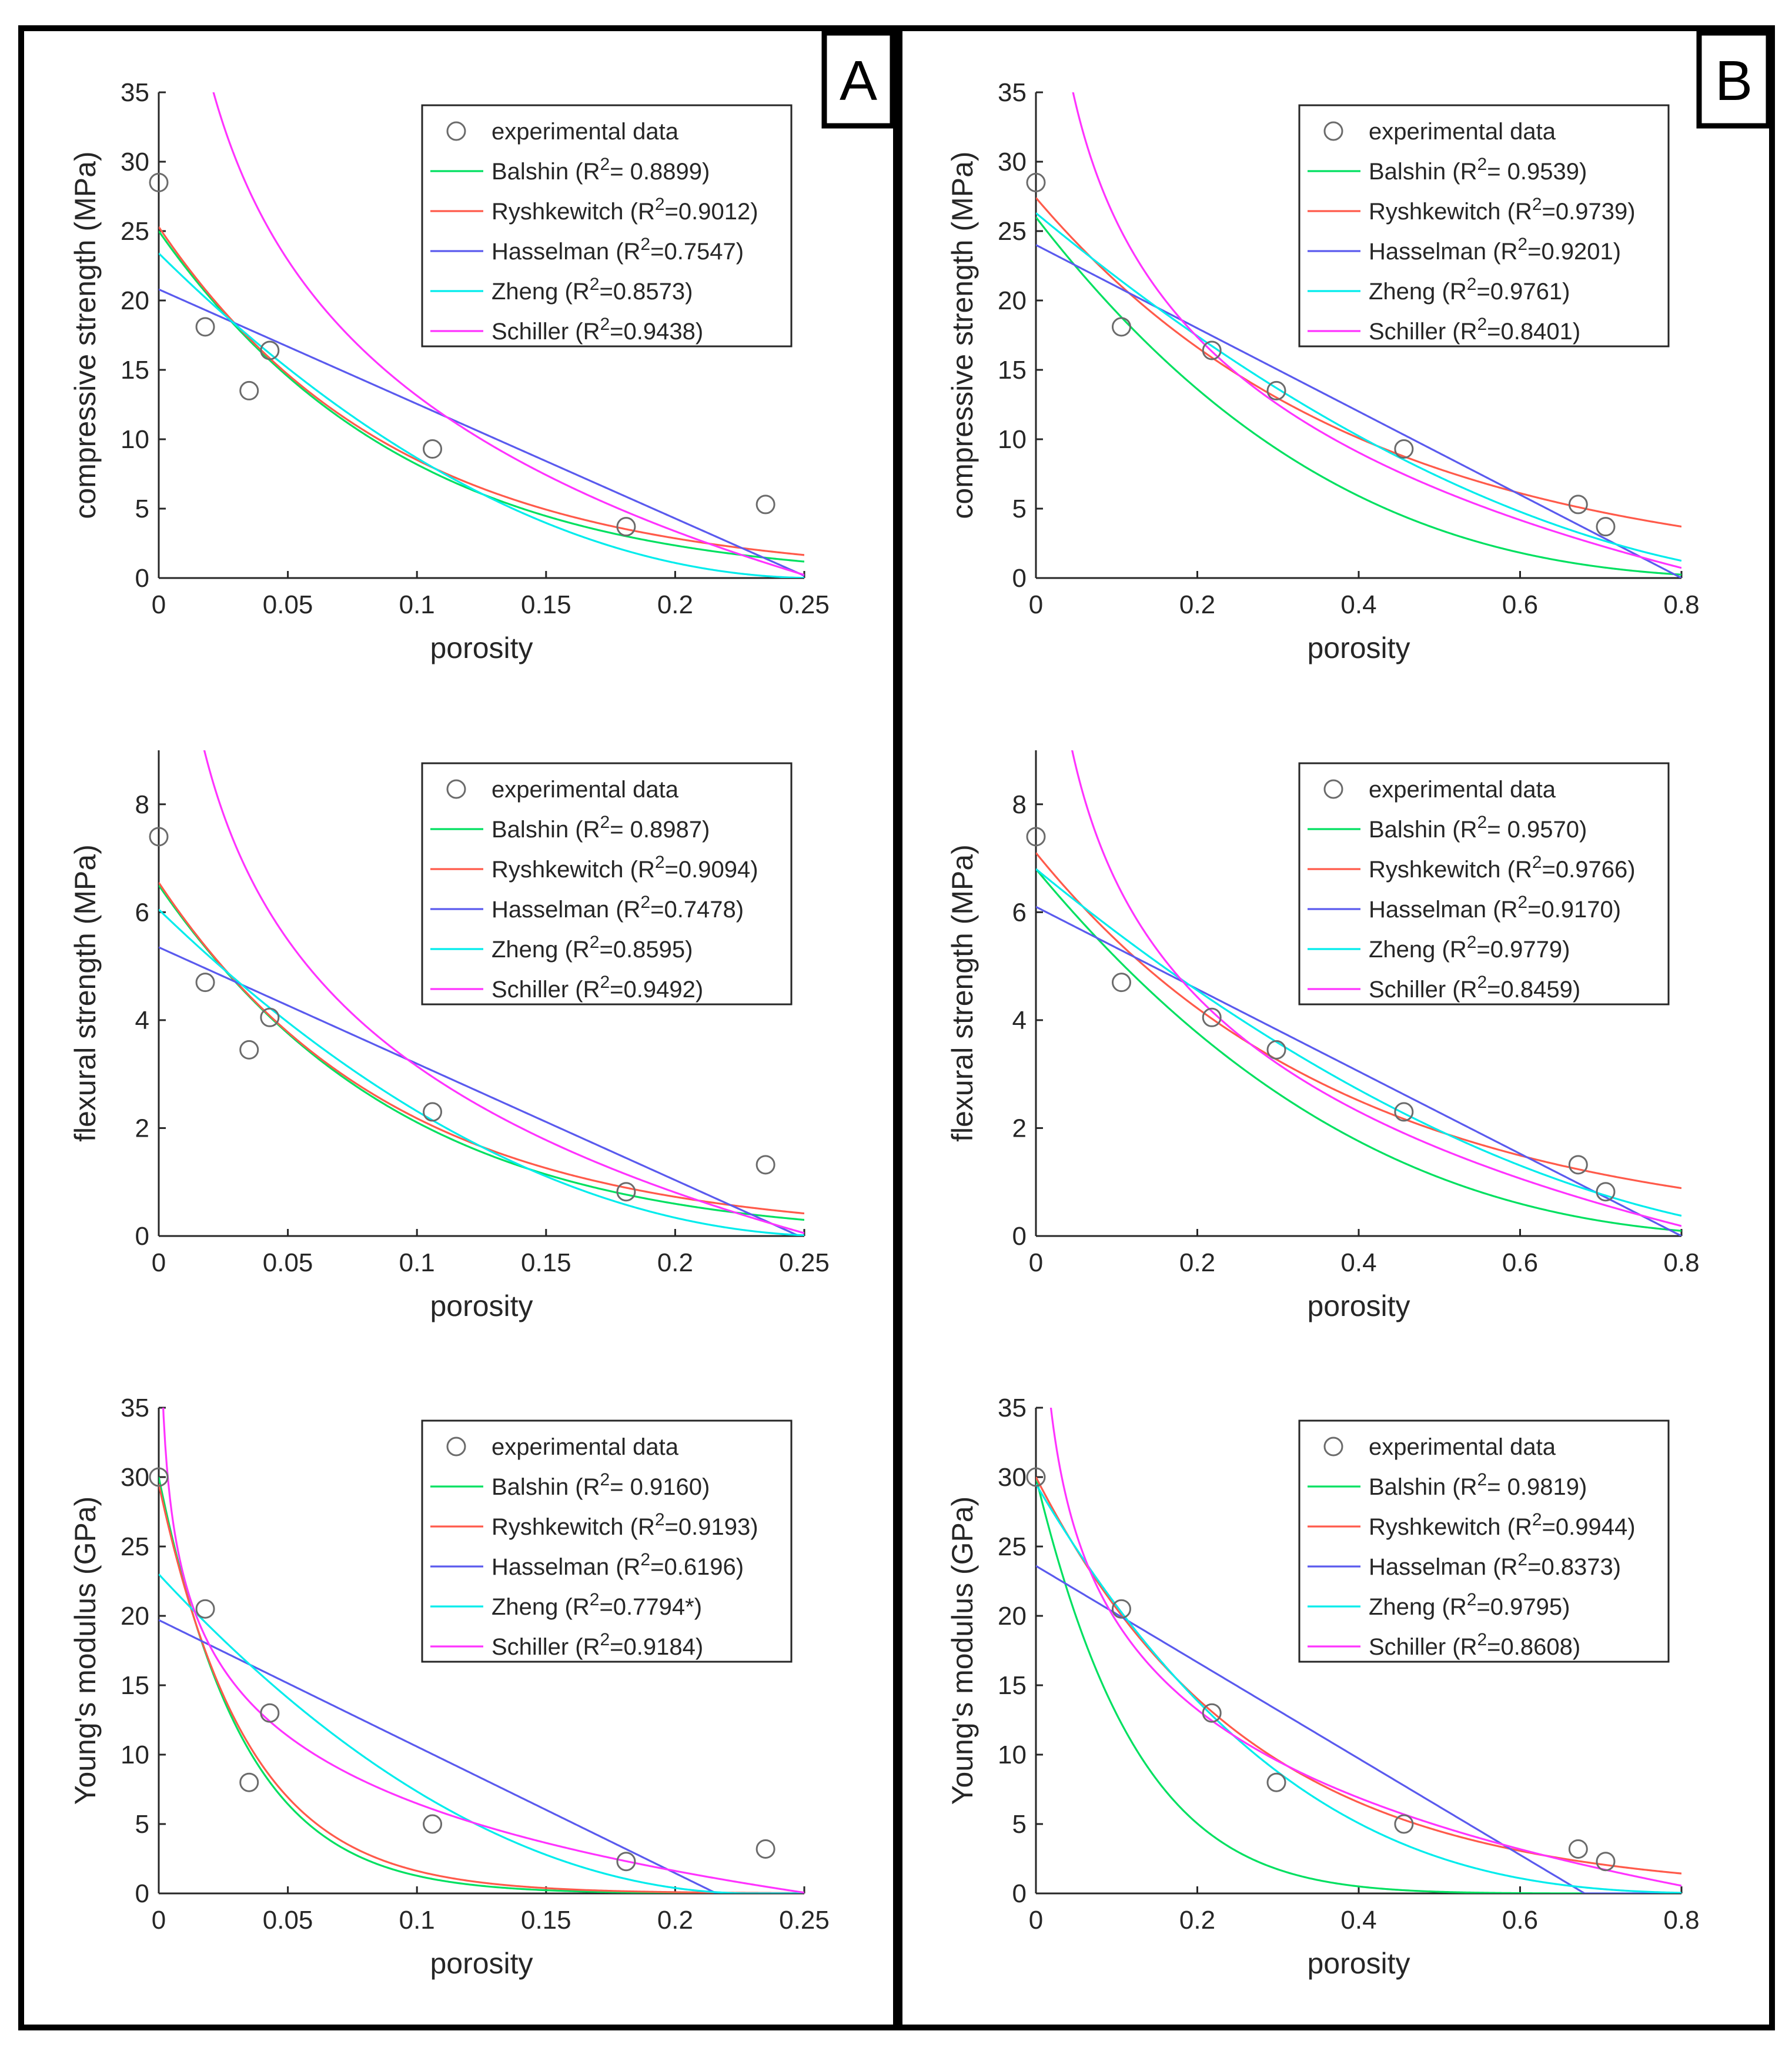 This screenshot has width=1792, height=2051. Describe the element at coordinates (607, 226) in the screenshot. I see `panel-a-chart-1-legend-box` at that location.